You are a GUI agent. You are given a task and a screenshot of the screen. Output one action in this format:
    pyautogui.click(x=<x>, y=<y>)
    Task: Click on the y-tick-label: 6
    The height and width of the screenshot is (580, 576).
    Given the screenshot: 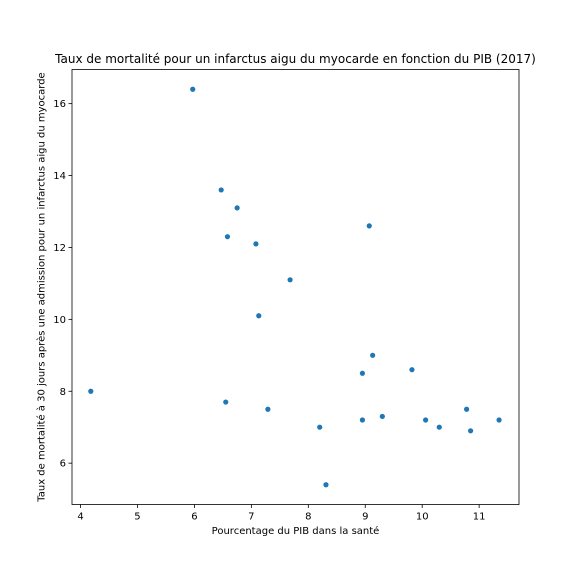 What is the action you would take?
    pyautogui.click(x=63, y=464)
    